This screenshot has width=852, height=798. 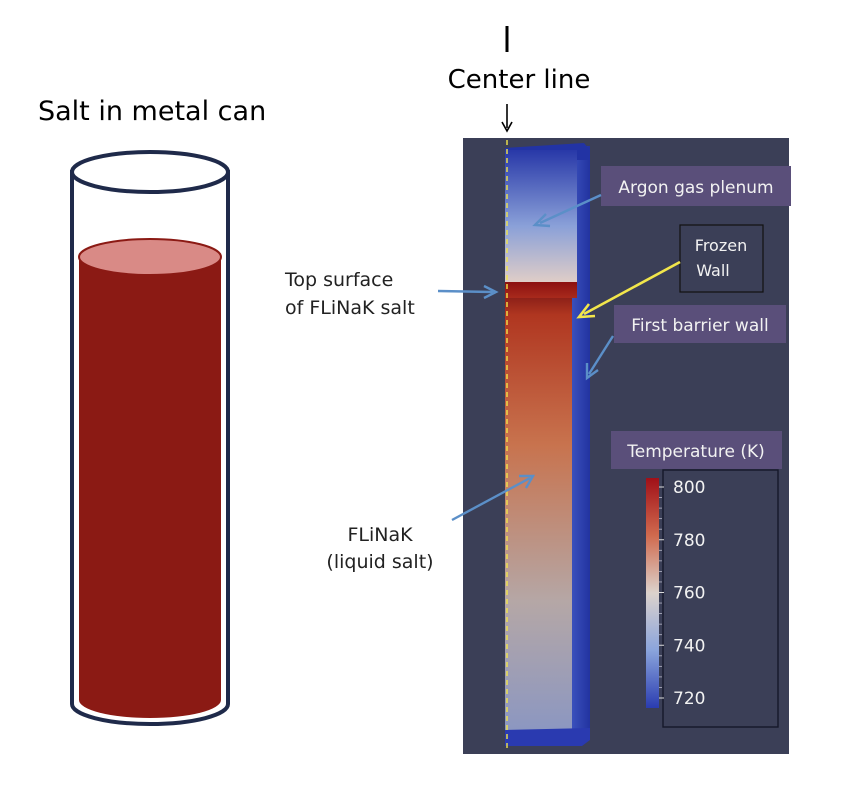 I want to click on simulation-geometry, so click(x=547, y=445).